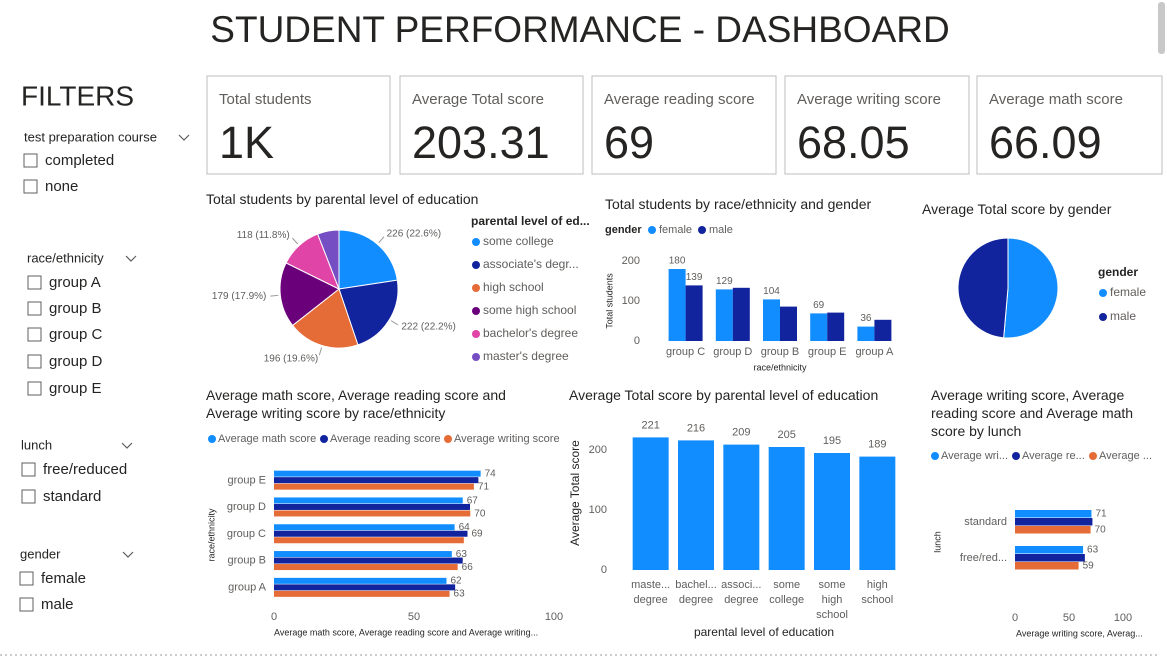 The height and width of the screenshot is (657, 1167). Describe the element at coordinates (832, 441) in the screenshot. I see `data-label: 195` at that location.